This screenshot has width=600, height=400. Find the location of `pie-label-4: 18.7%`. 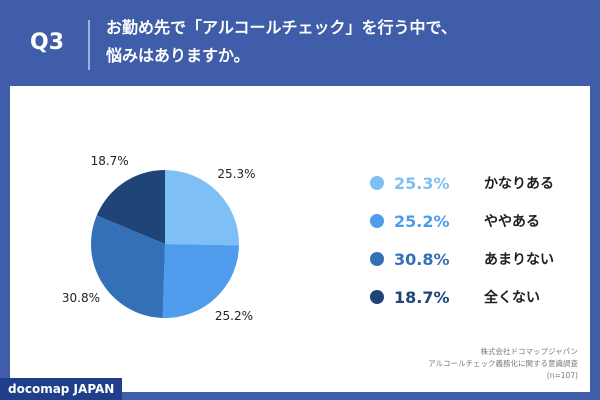

pie-label-4: 18.7% is located at coordinates (109, 160).